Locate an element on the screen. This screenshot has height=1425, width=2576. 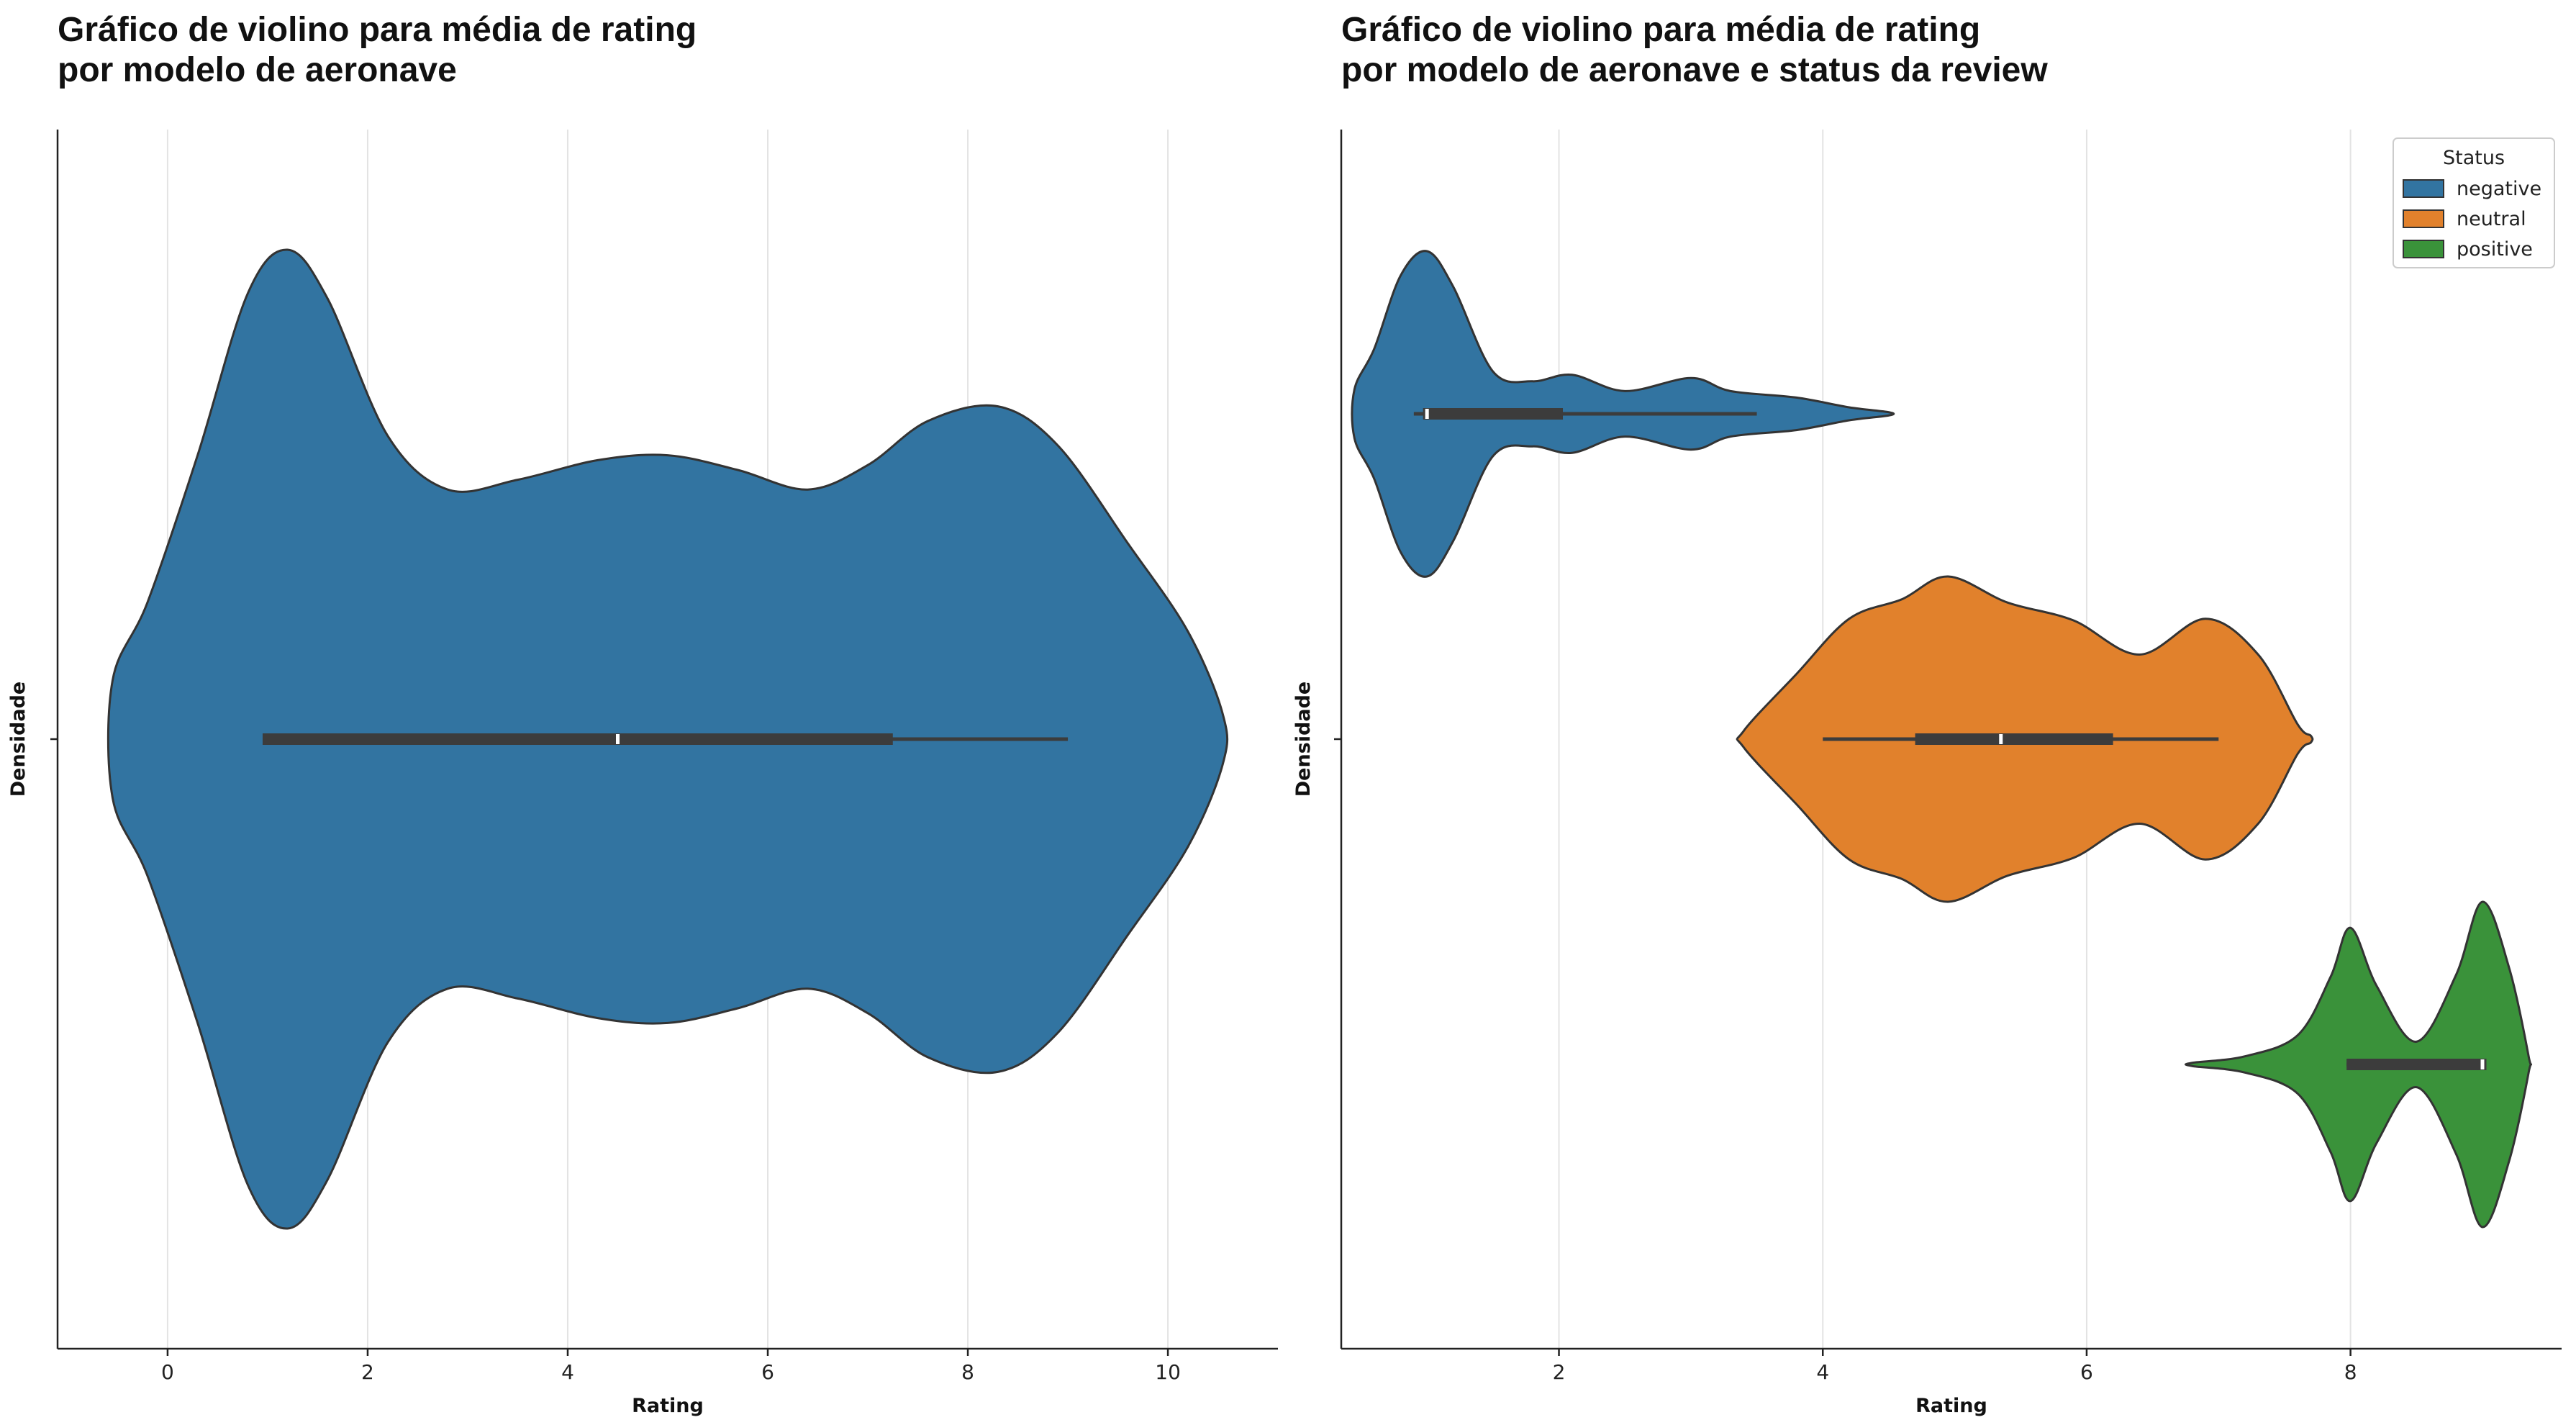
legend-label-negative: negative is located at coordinates (2499, 189).